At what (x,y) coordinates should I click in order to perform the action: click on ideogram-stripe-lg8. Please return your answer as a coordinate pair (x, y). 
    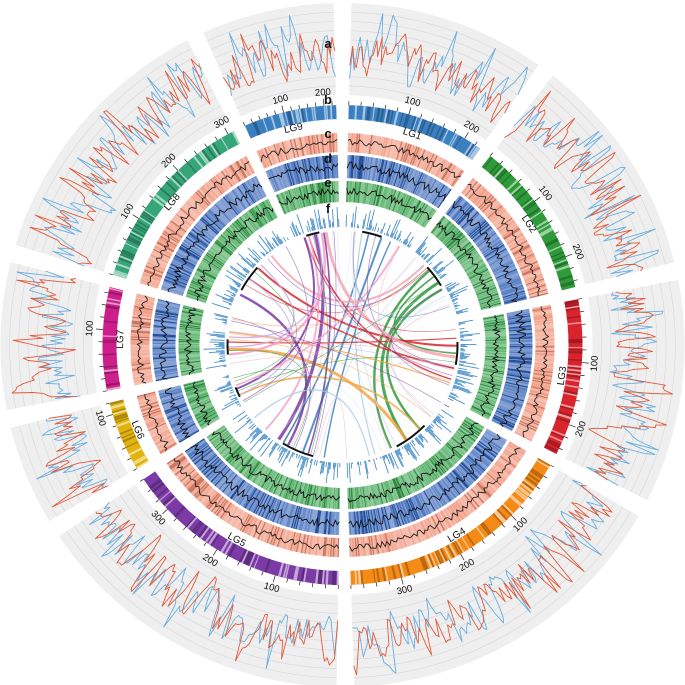
    Looking at the image, I should click on (191, 167).